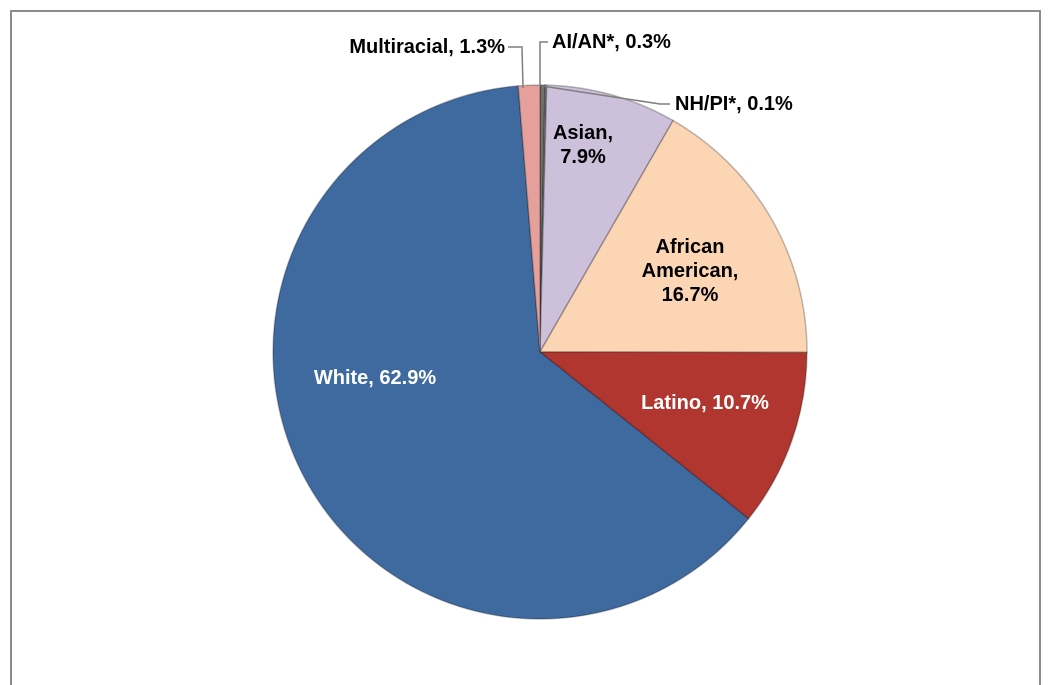  I want to click on data-label: White, 62.9%, so click(375, 378).